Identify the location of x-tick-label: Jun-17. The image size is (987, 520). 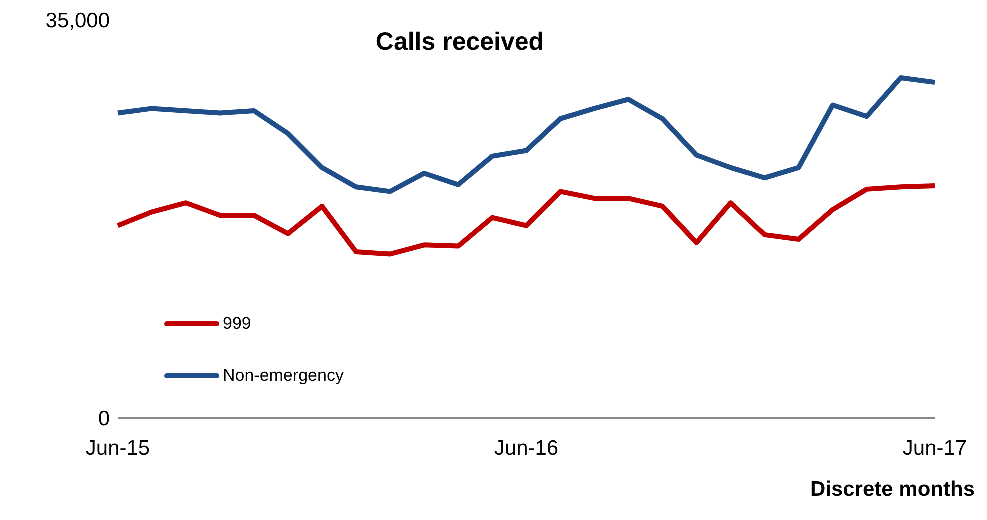
(935, 448).